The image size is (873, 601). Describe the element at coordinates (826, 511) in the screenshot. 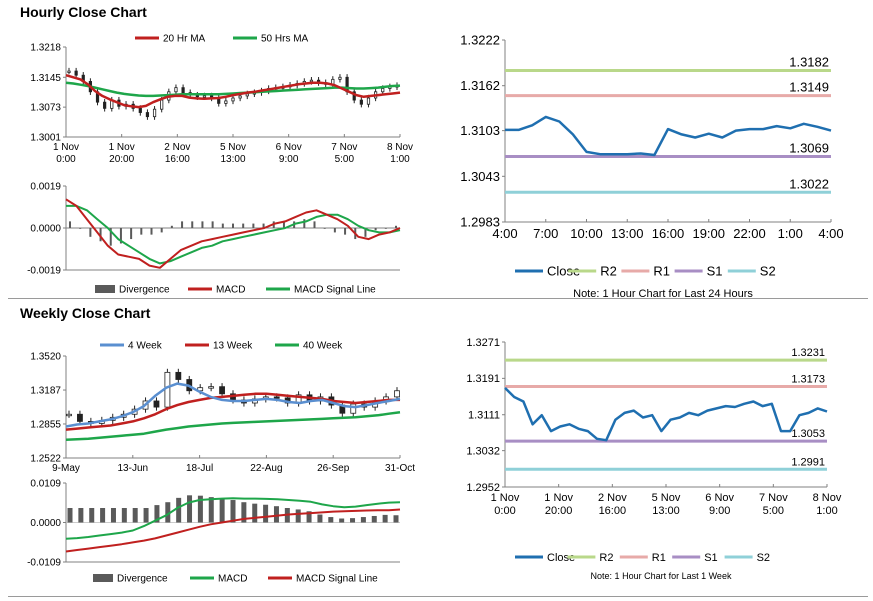

I see `weekly-pivot-x-tick-label: 1:00` at that location.